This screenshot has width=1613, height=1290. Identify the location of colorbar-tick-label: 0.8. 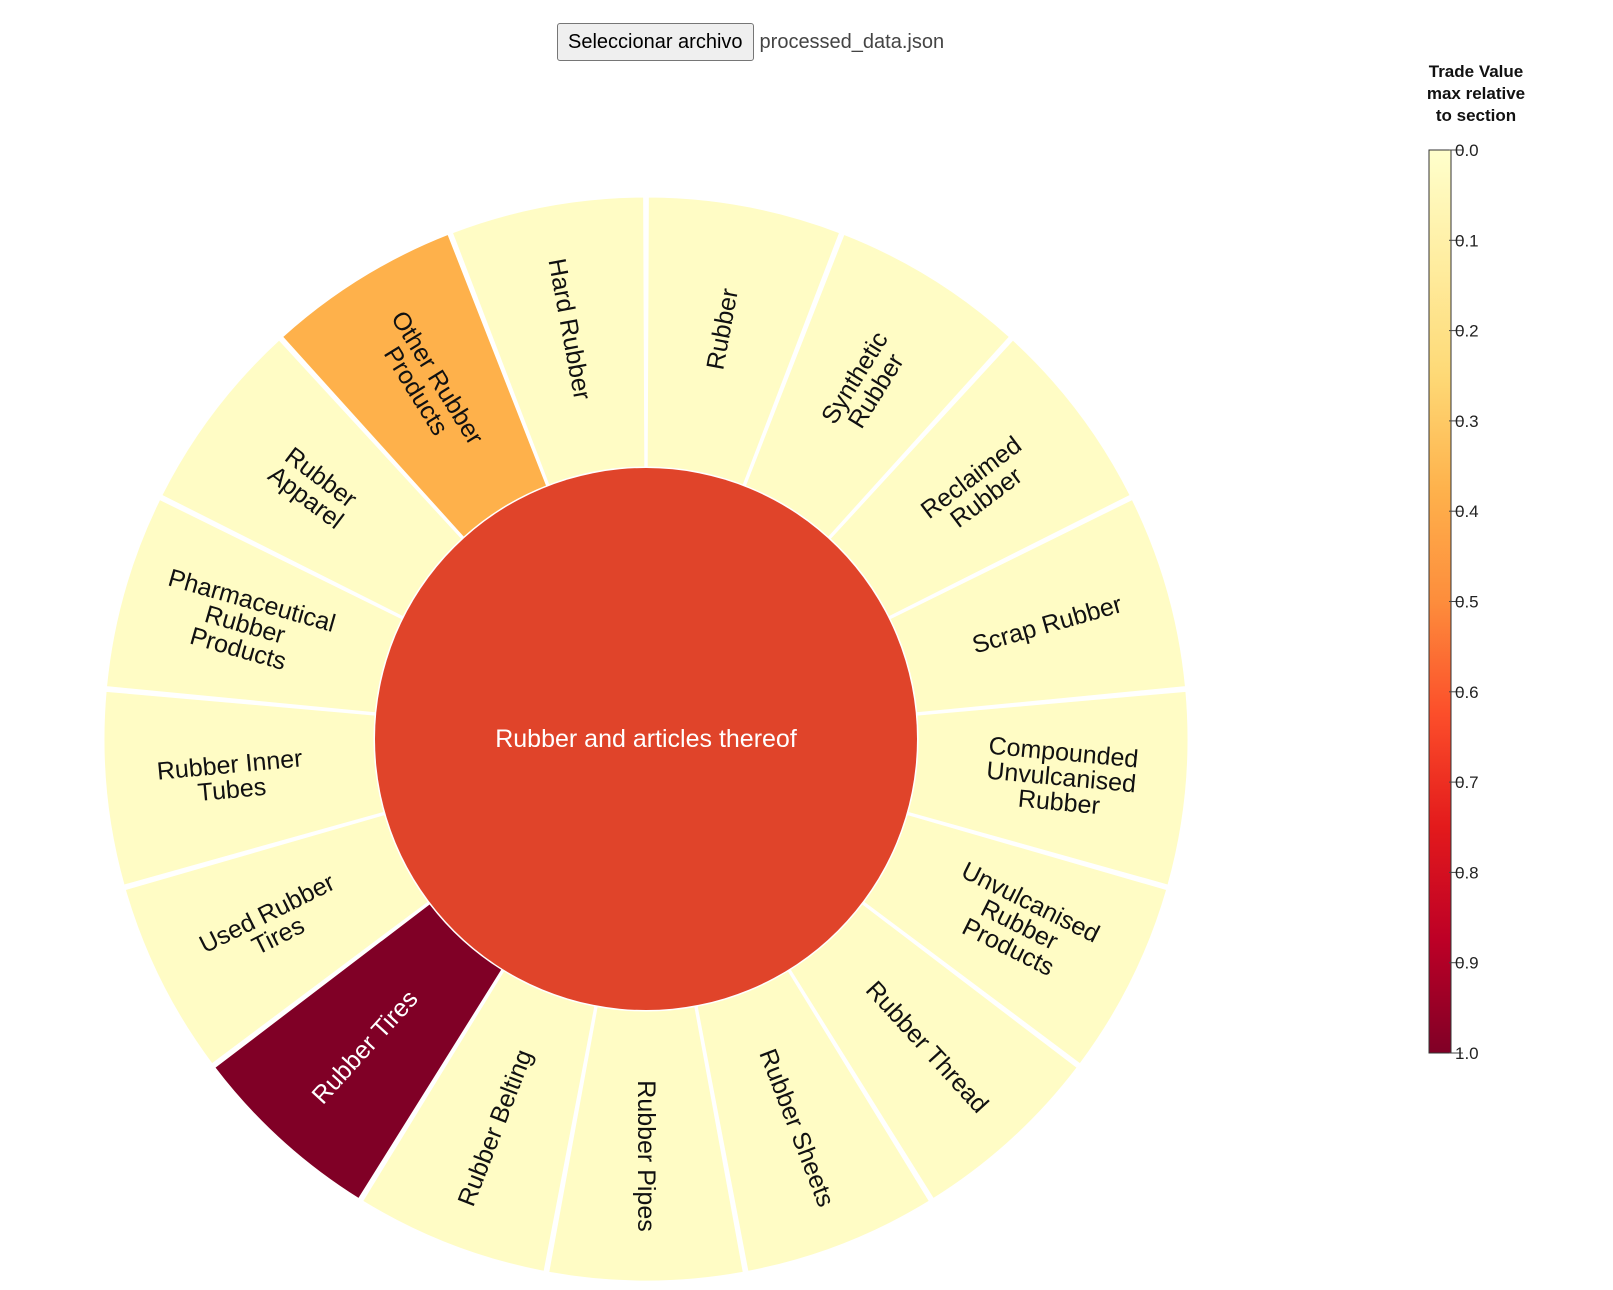
(1467, 872).